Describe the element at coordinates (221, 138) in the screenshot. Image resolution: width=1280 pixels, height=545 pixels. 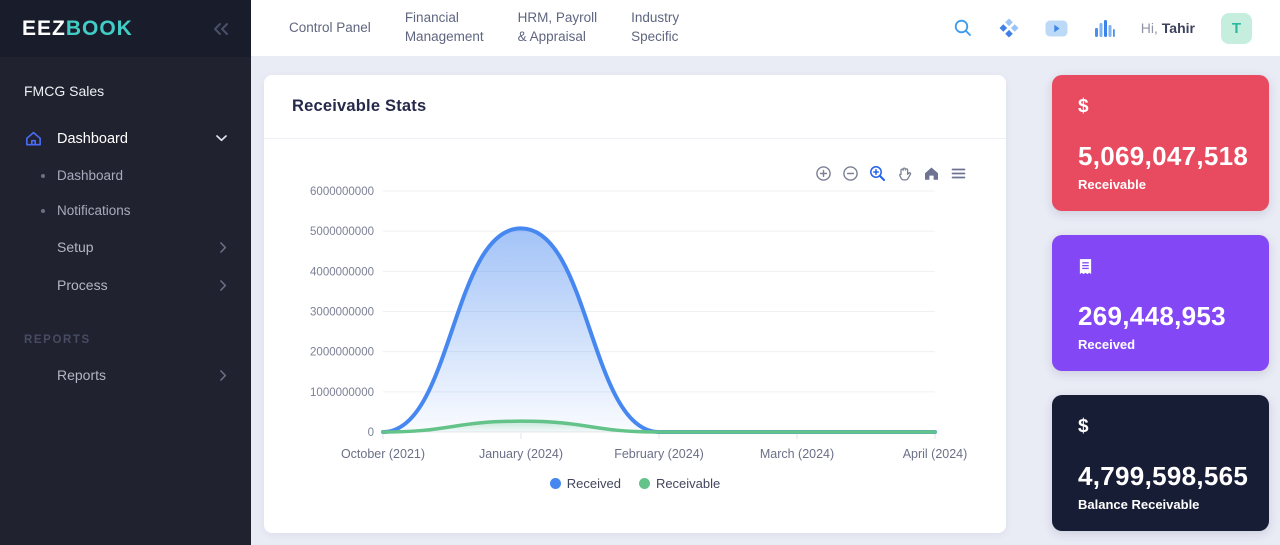
I see `chevron-down-icon` at that location.